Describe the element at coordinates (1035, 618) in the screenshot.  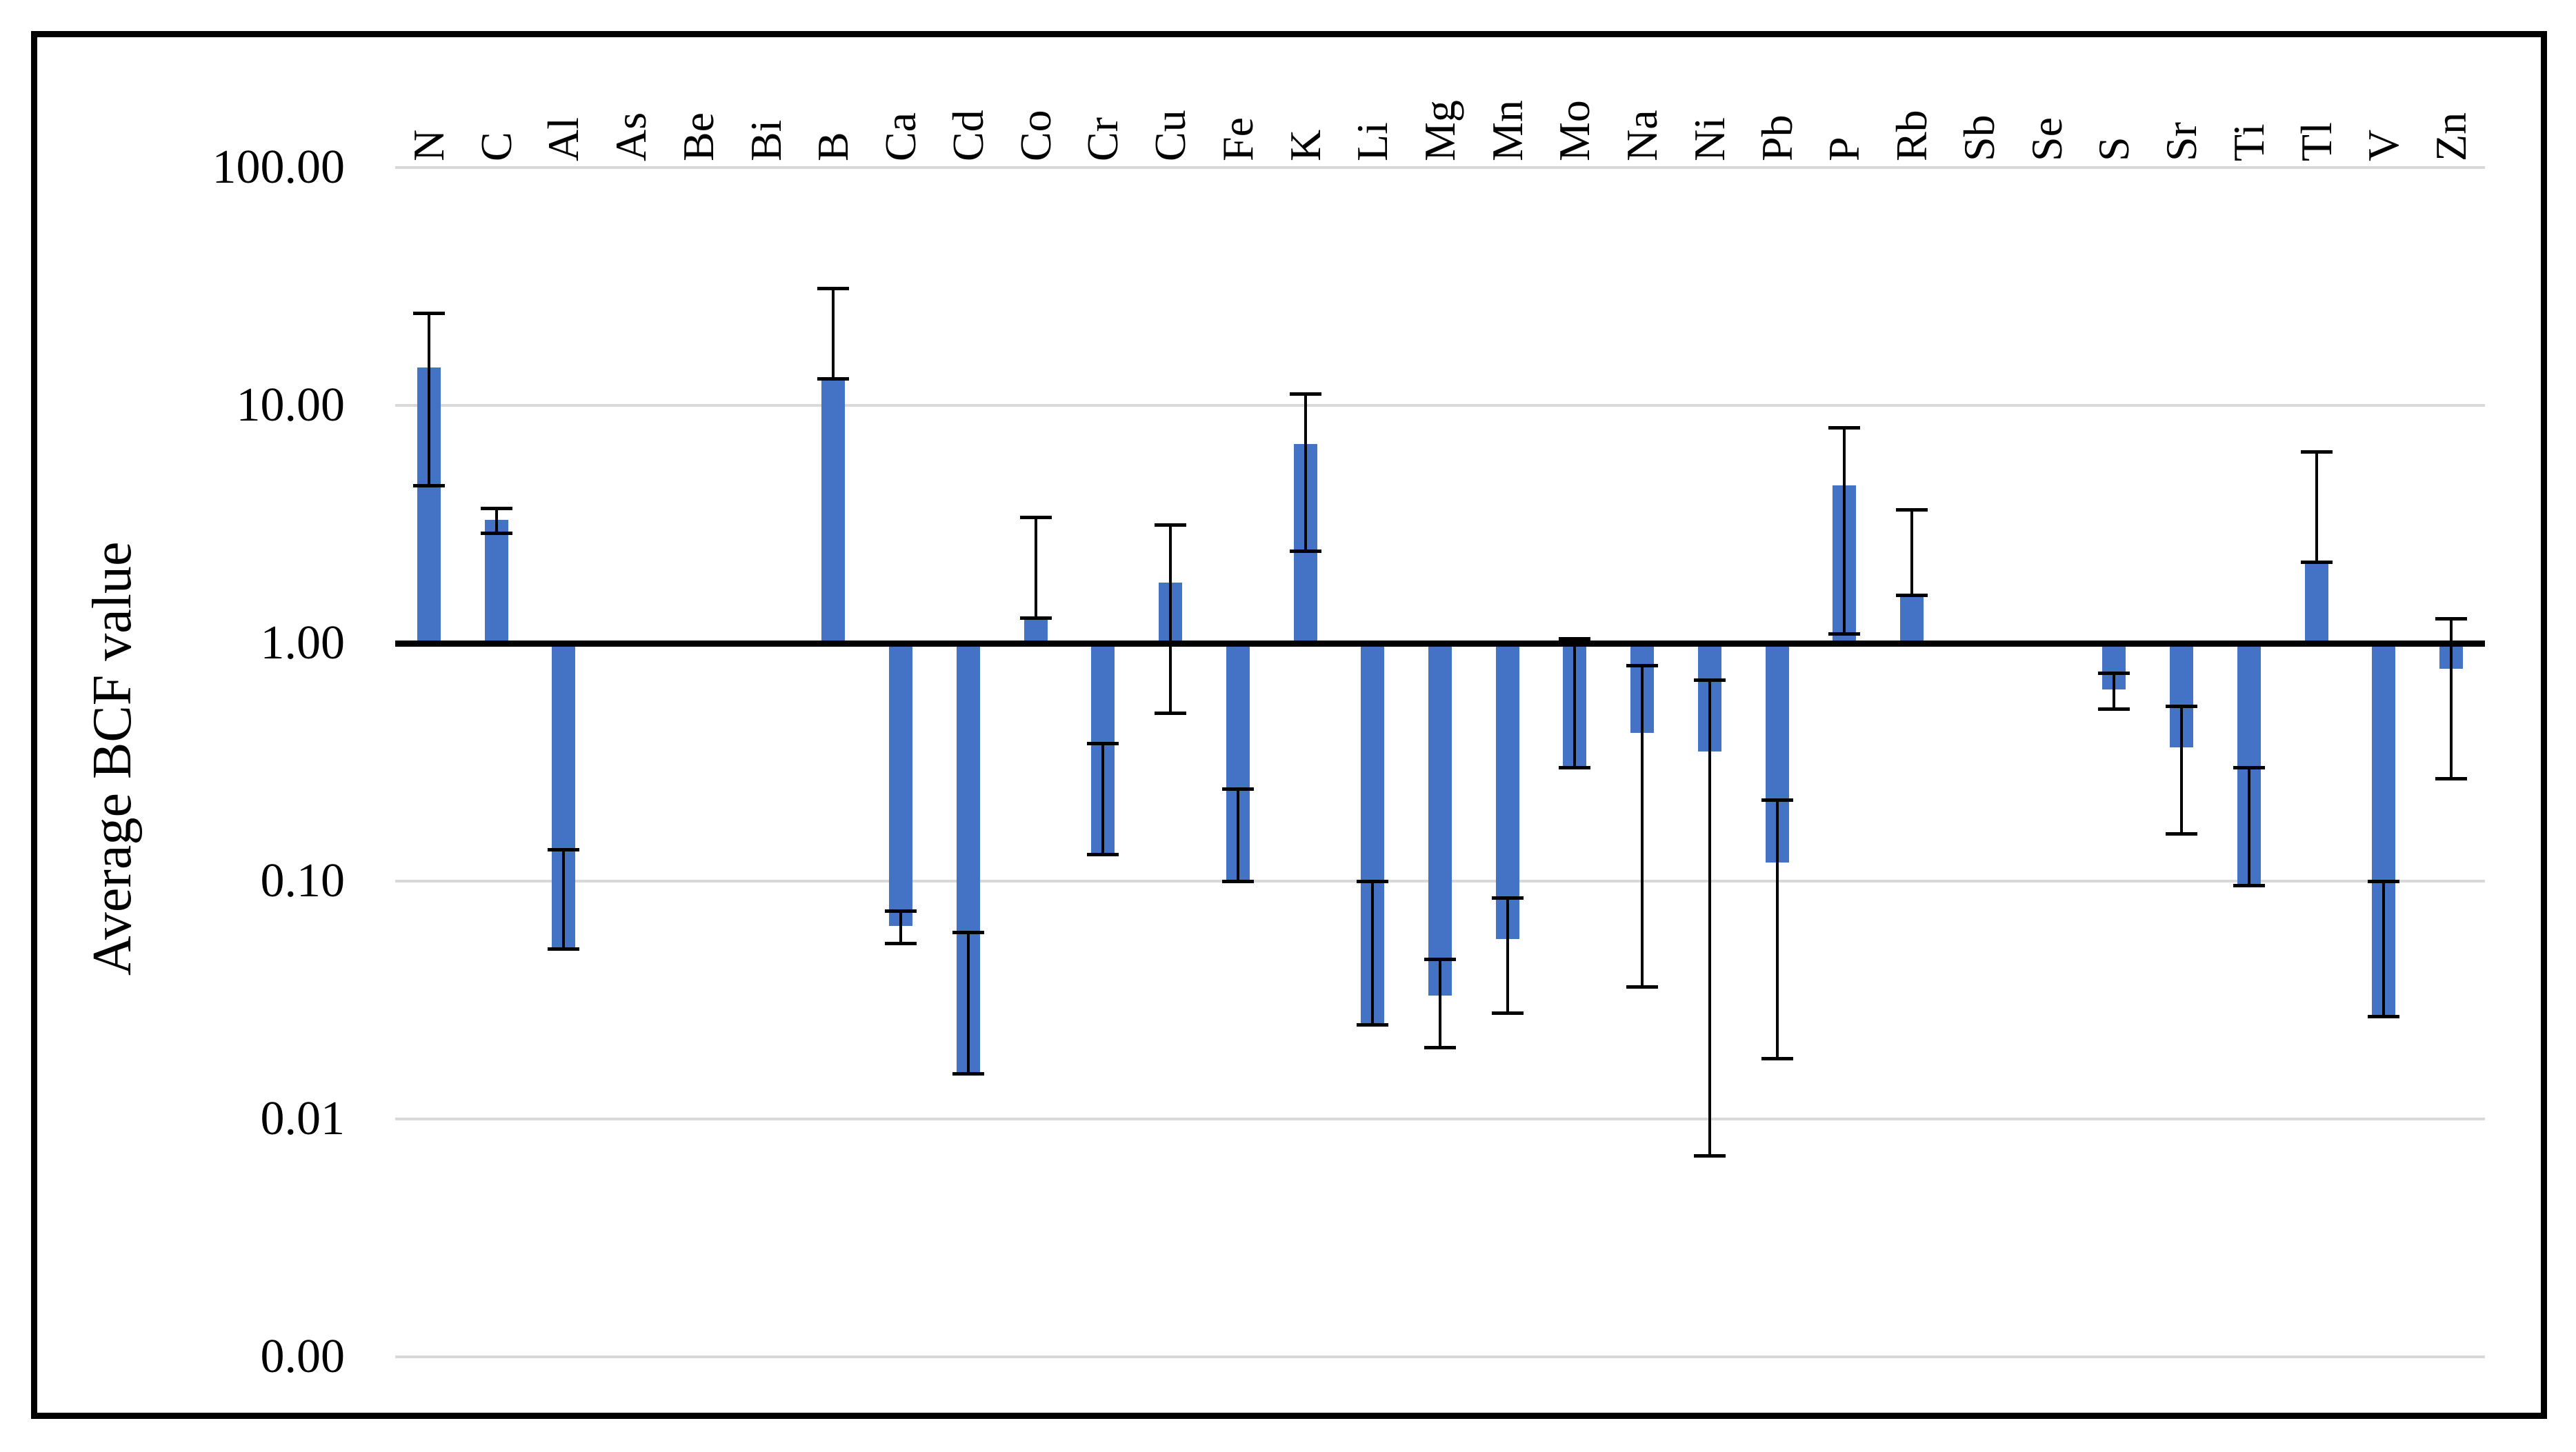
I see `error-cap-bottom-Co` at that location.